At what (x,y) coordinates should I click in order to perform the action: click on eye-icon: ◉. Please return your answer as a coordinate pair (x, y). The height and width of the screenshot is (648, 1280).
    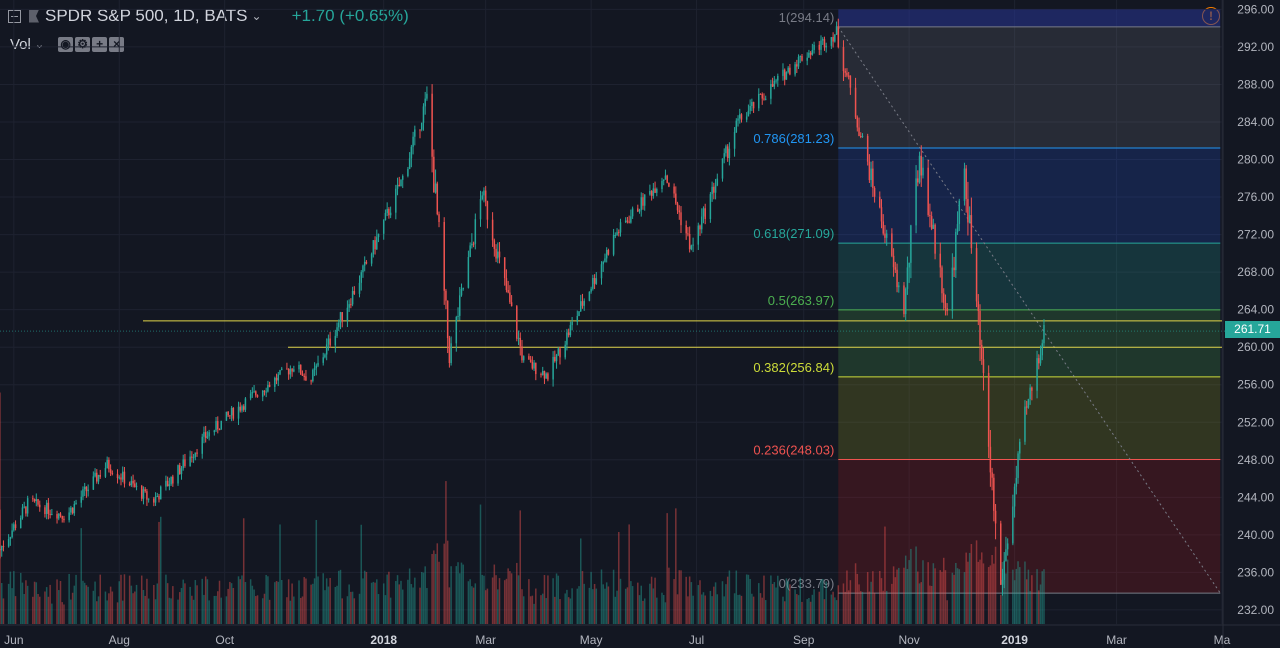
    Looking at the image, I should click on (66, 44).